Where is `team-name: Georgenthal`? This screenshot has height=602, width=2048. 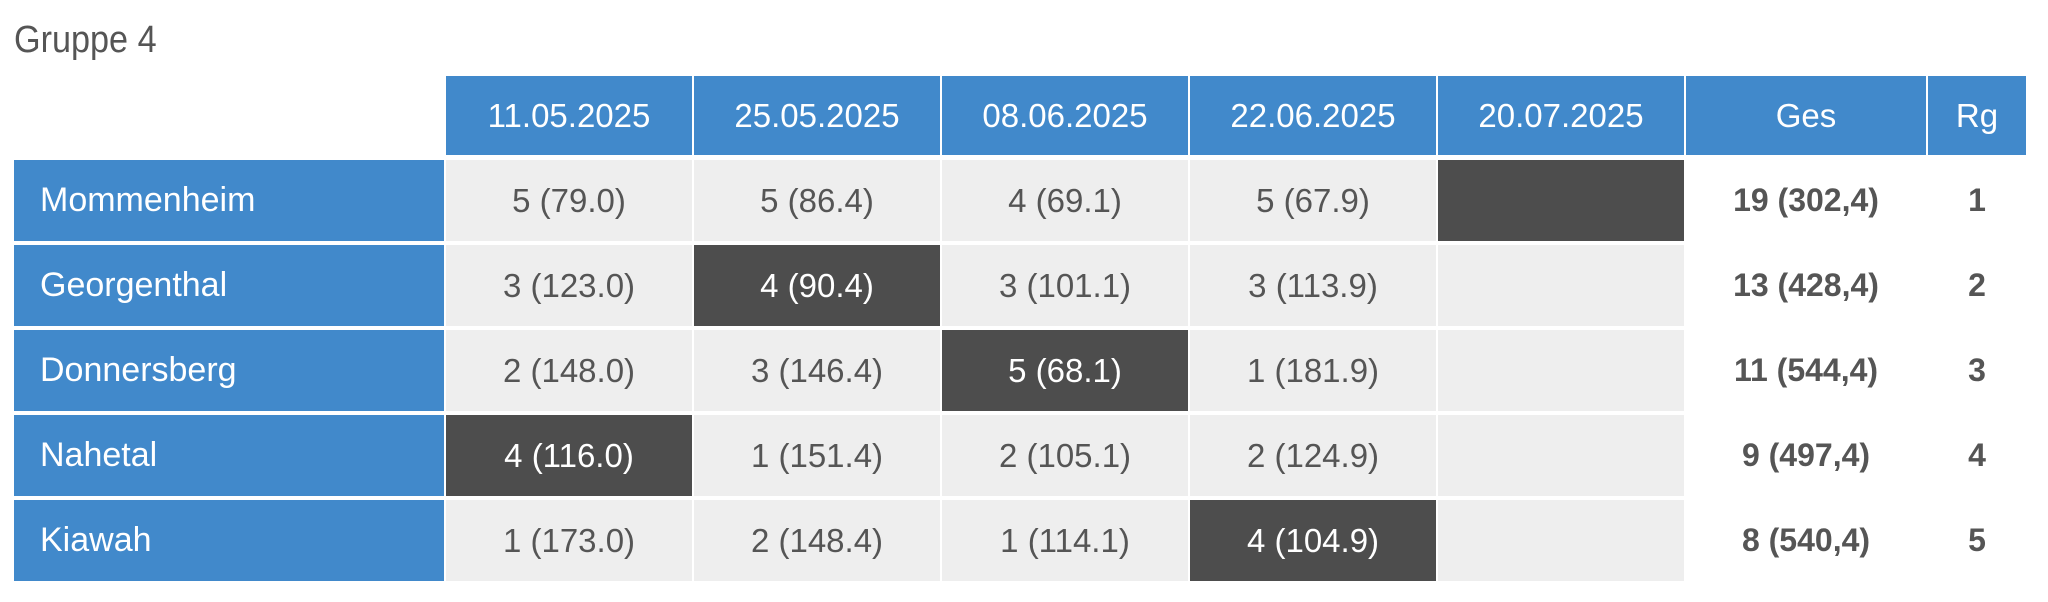
team-name: Georgenthal is located at coordinates (229, 285).